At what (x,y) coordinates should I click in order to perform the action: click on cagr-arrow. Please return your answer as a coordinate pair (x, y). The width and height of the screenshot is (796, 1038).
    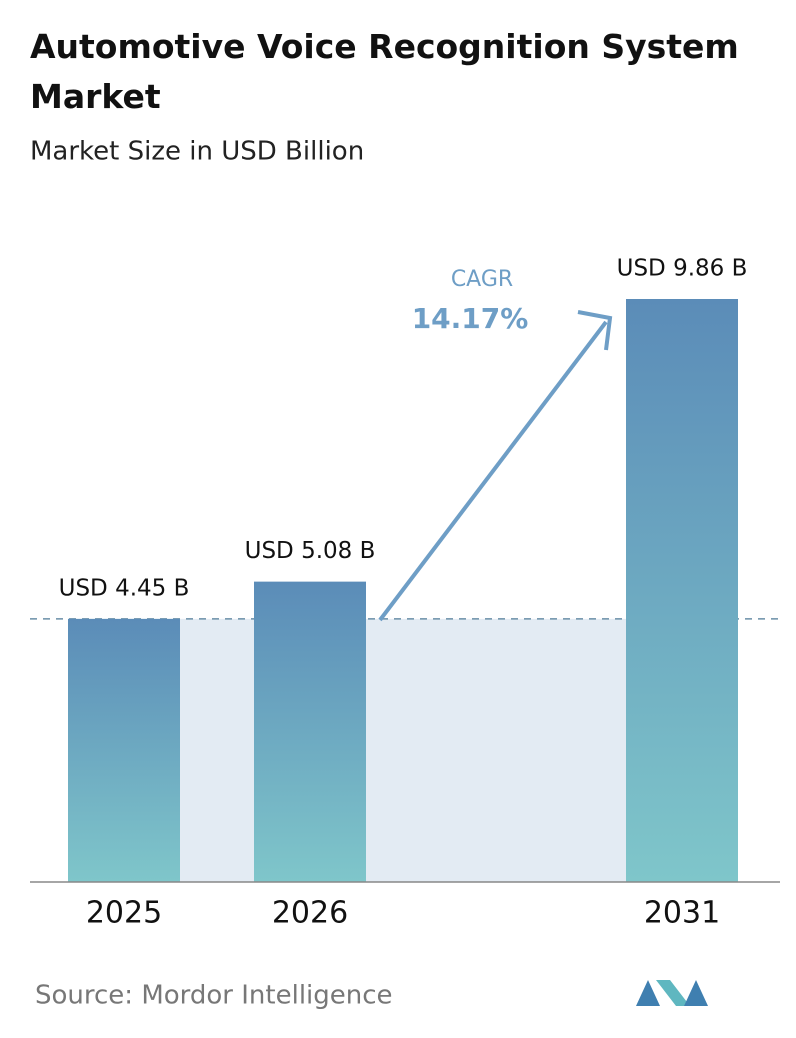
    Looking at the image, I should click on (493, 471).